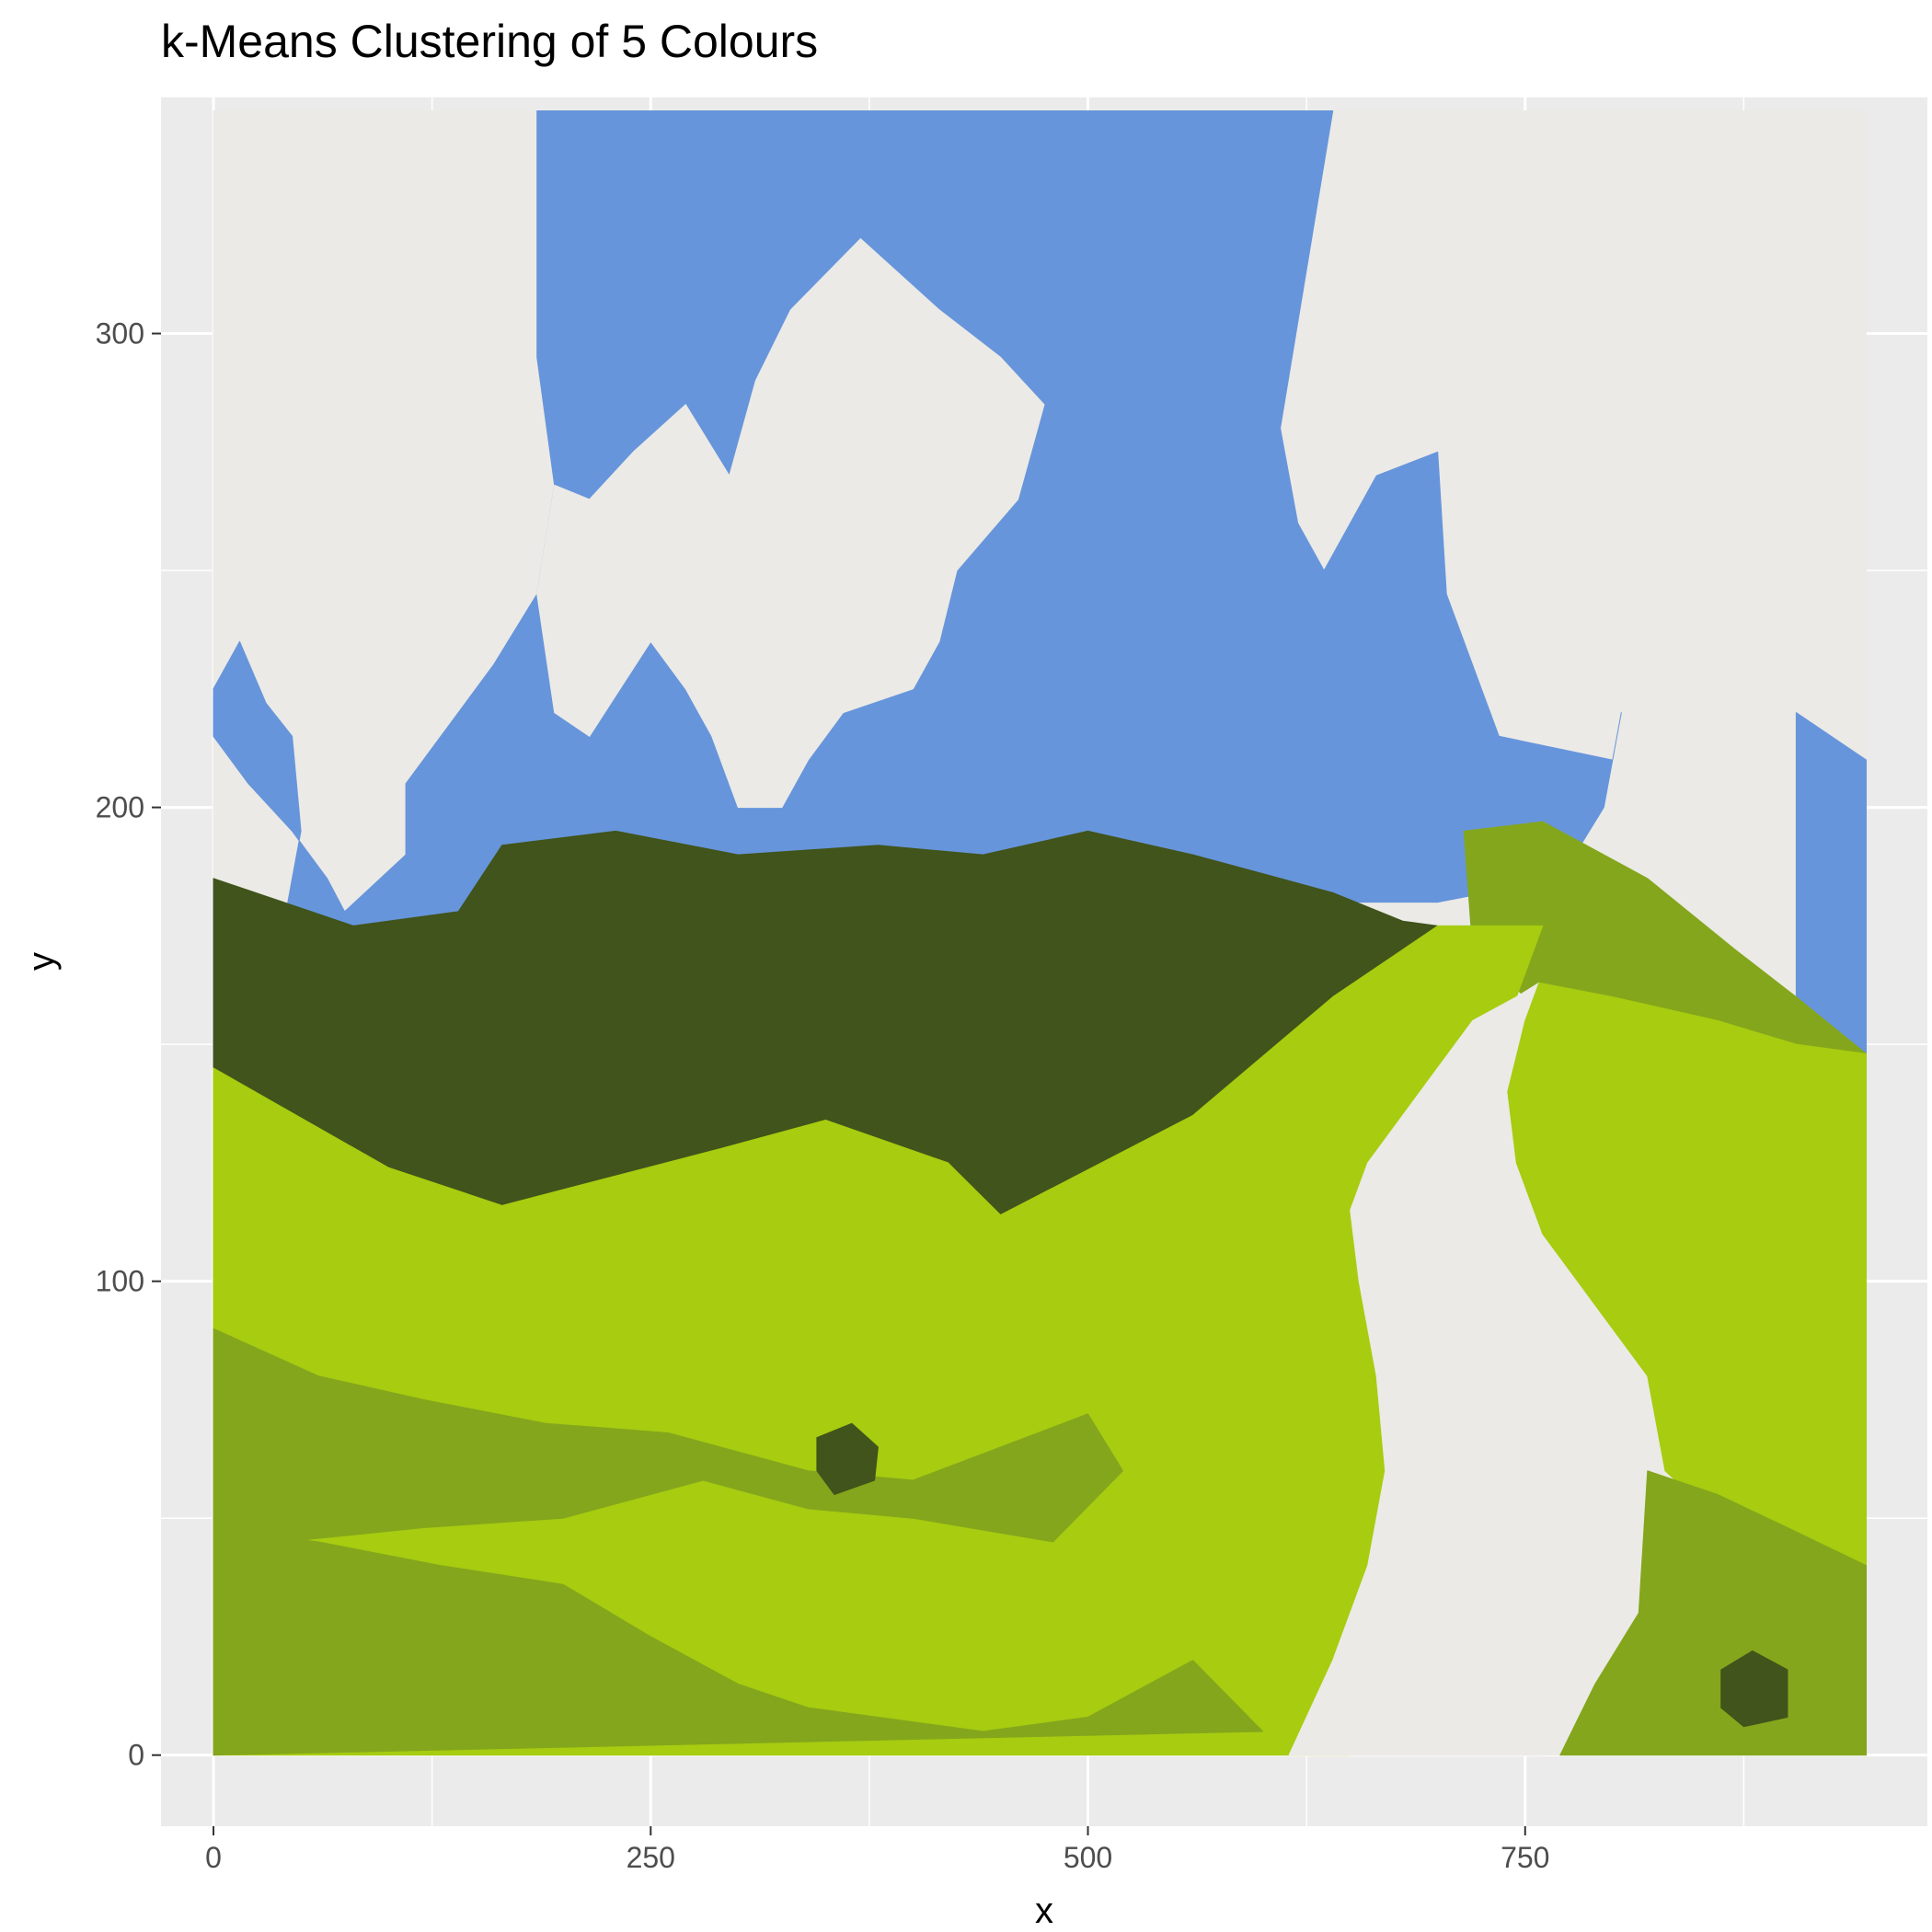  I want to click on x-tick-label: 500, so click(1088, 1857).